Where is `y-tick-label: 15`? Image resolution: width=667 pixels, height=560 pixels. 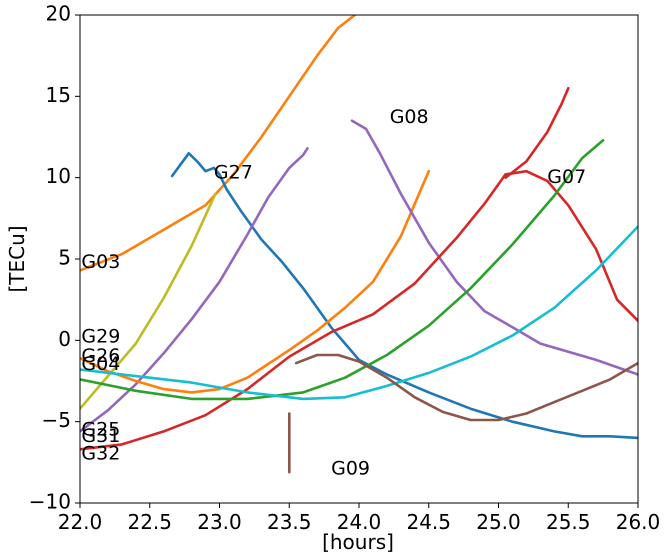
y-tick-label: 15 is located at coordinates (58, 95).